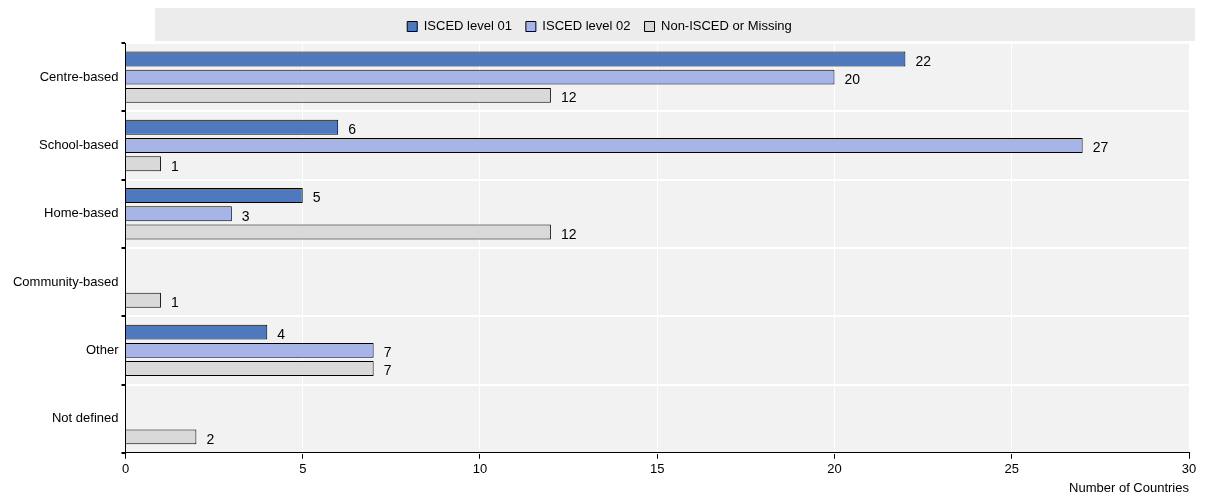 The image size is (1205, 498). Describe the element at coordinates (852, 79) in the screenshot. I see `data-label: 20` at that location.